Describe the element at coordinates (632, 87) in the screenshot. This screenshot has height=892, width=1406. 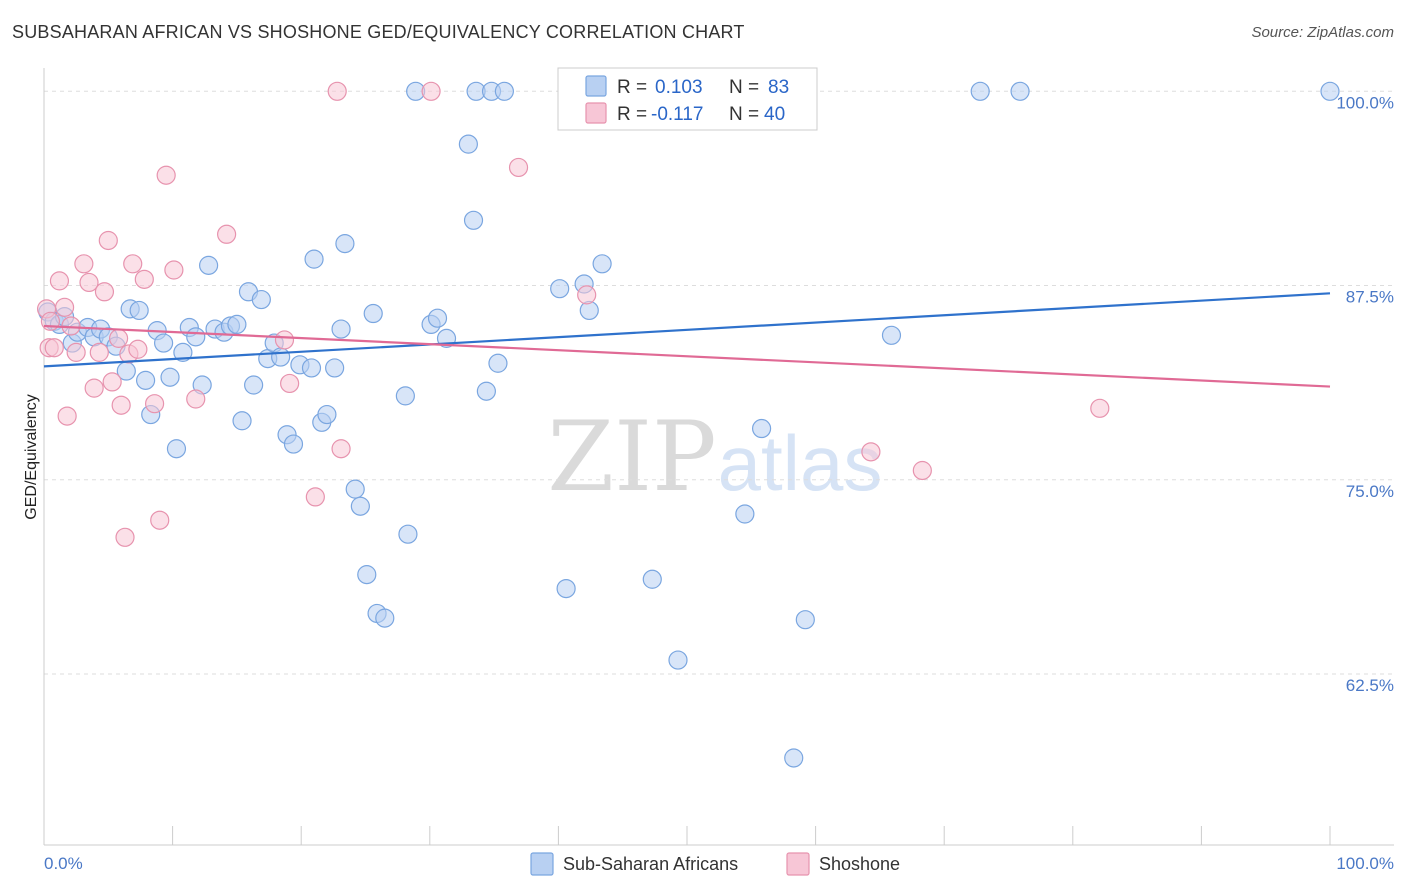
I see `legend-r-label-blue: R =` at that location.